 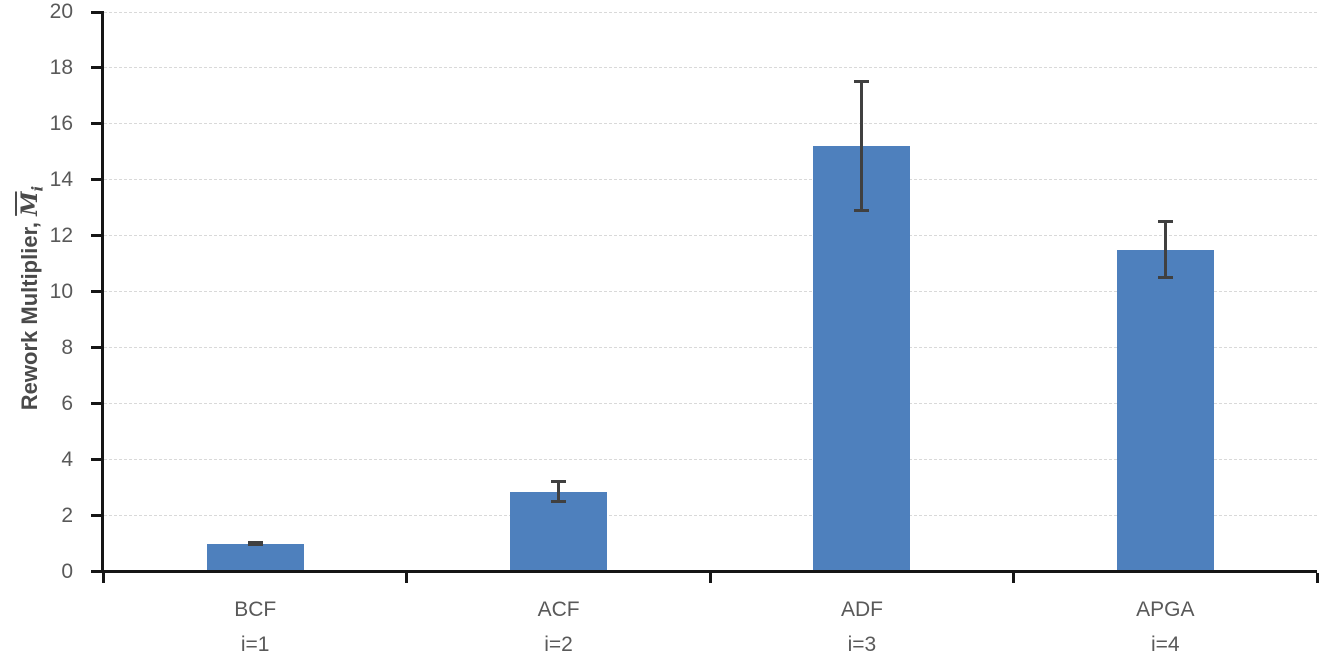 What do you see at coordinates (255, 644) in the screenshot?
I see `x-category-sublabel: i=1` at bounding box center [255, 644].